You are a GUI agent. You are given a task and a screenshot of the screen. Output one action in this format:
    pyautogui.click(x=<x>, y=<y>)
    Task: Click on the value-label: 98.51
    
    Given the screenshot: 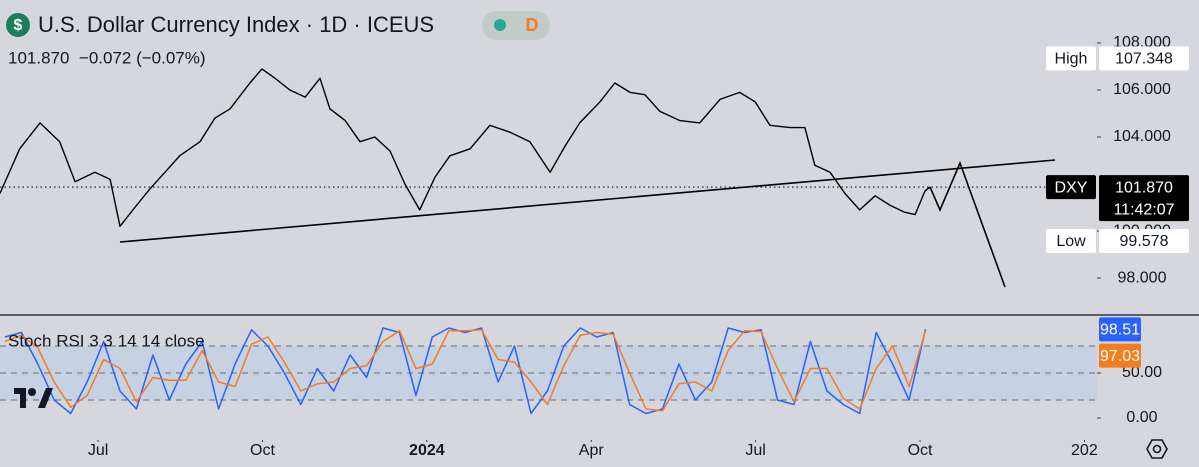 What is the action you would take?
    pyautogui.click(x=1120, y=330)
    